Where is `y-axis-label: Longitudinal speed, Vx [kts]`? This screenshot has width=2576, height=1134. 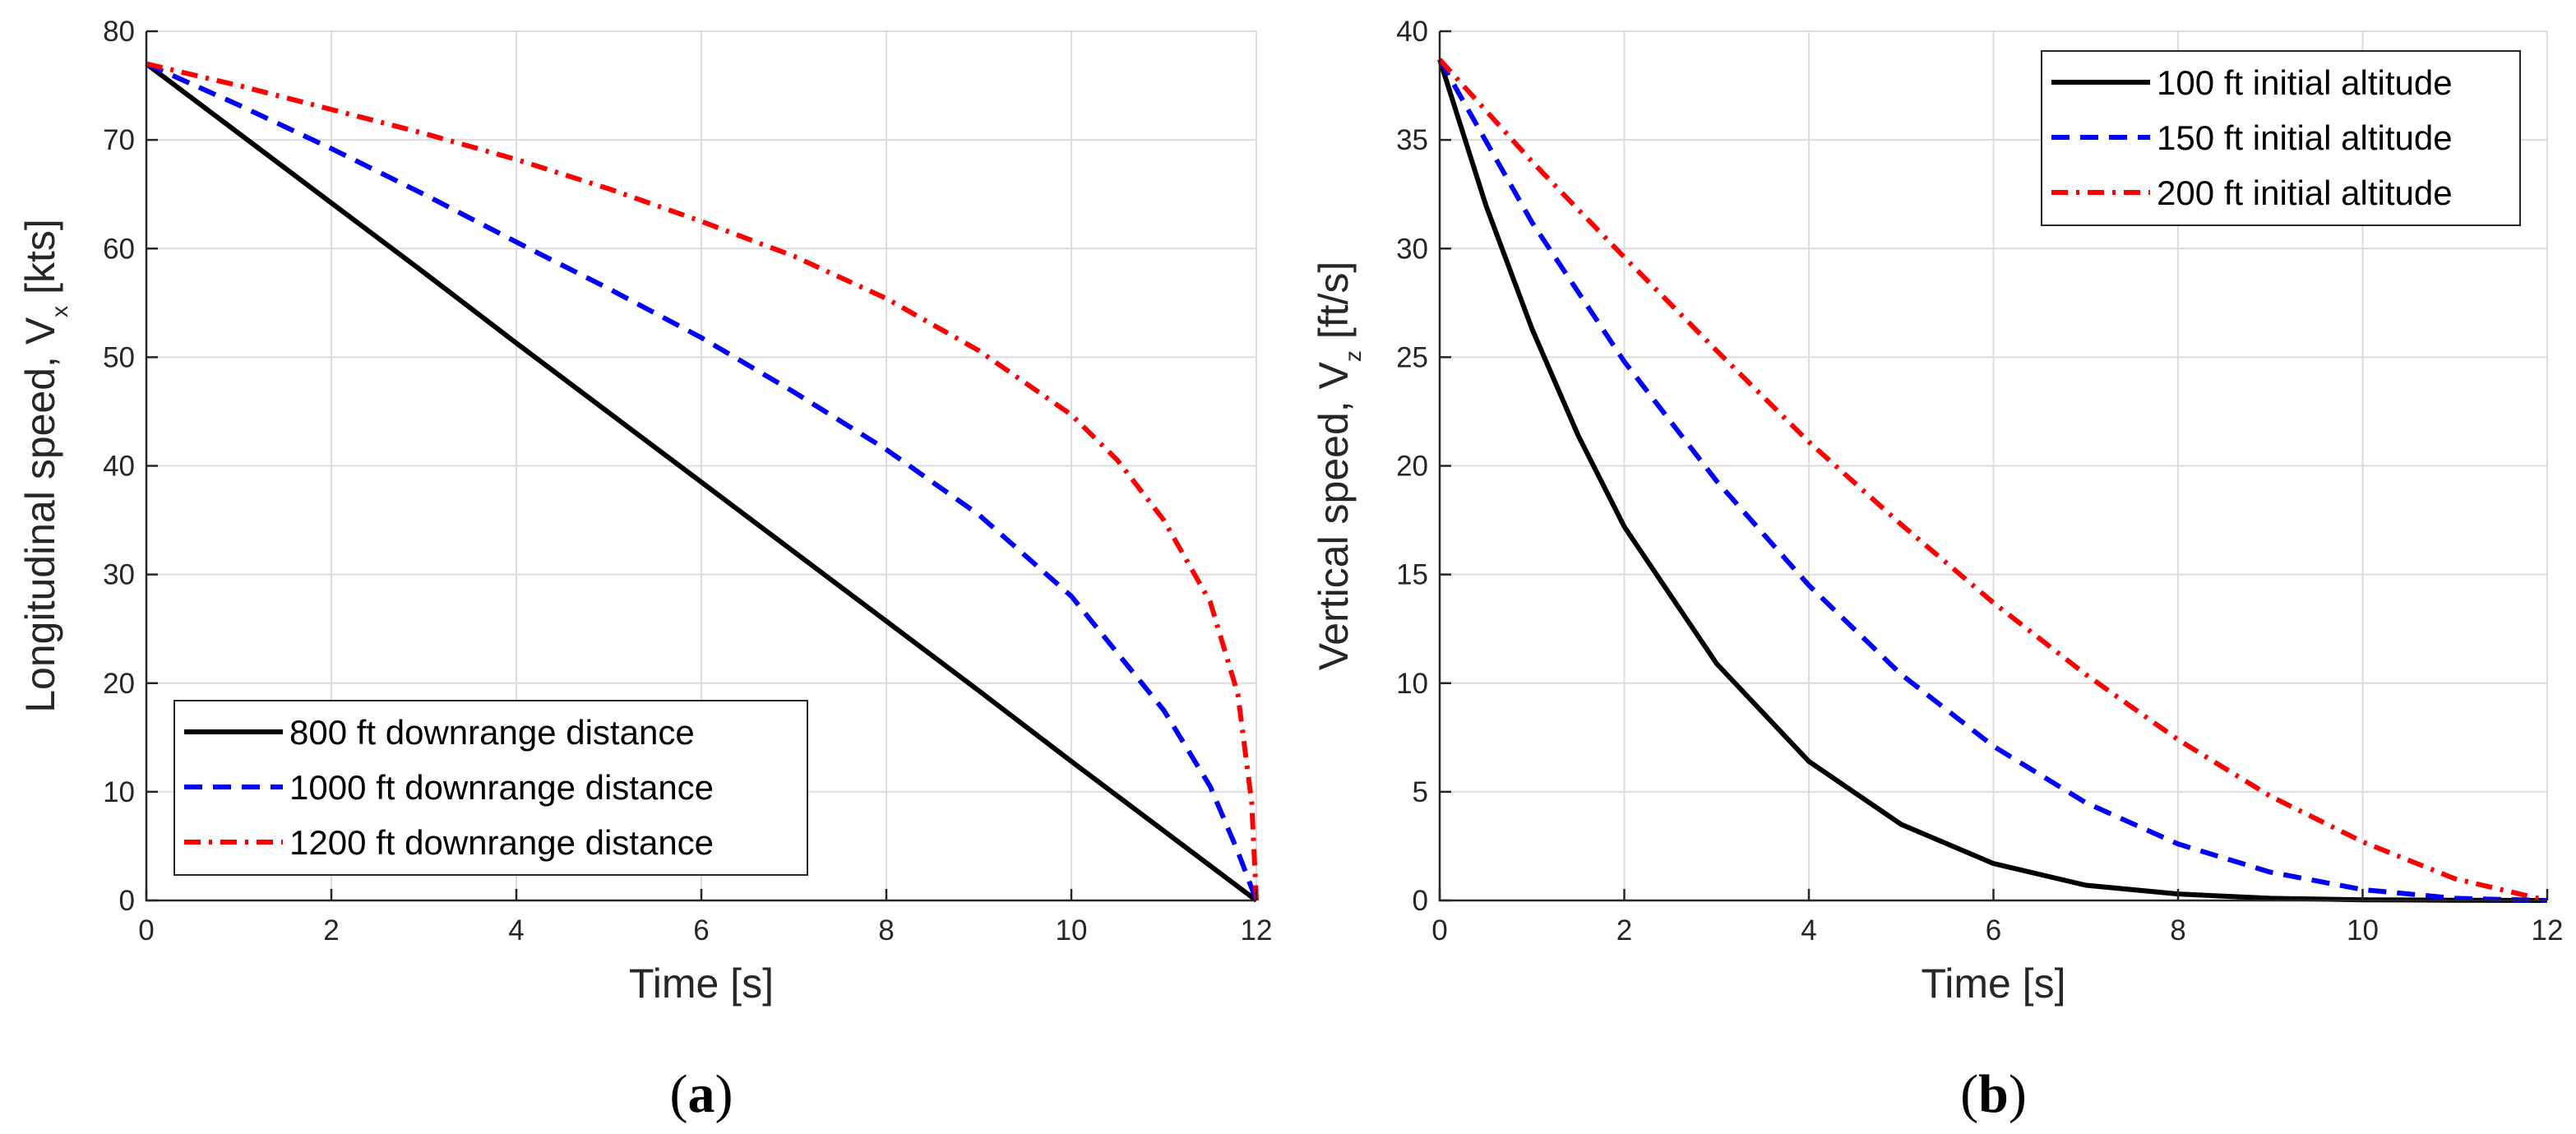 y-axis-label: Longitudinal speed, Vx [kts] is located at coordinates (44, 466).